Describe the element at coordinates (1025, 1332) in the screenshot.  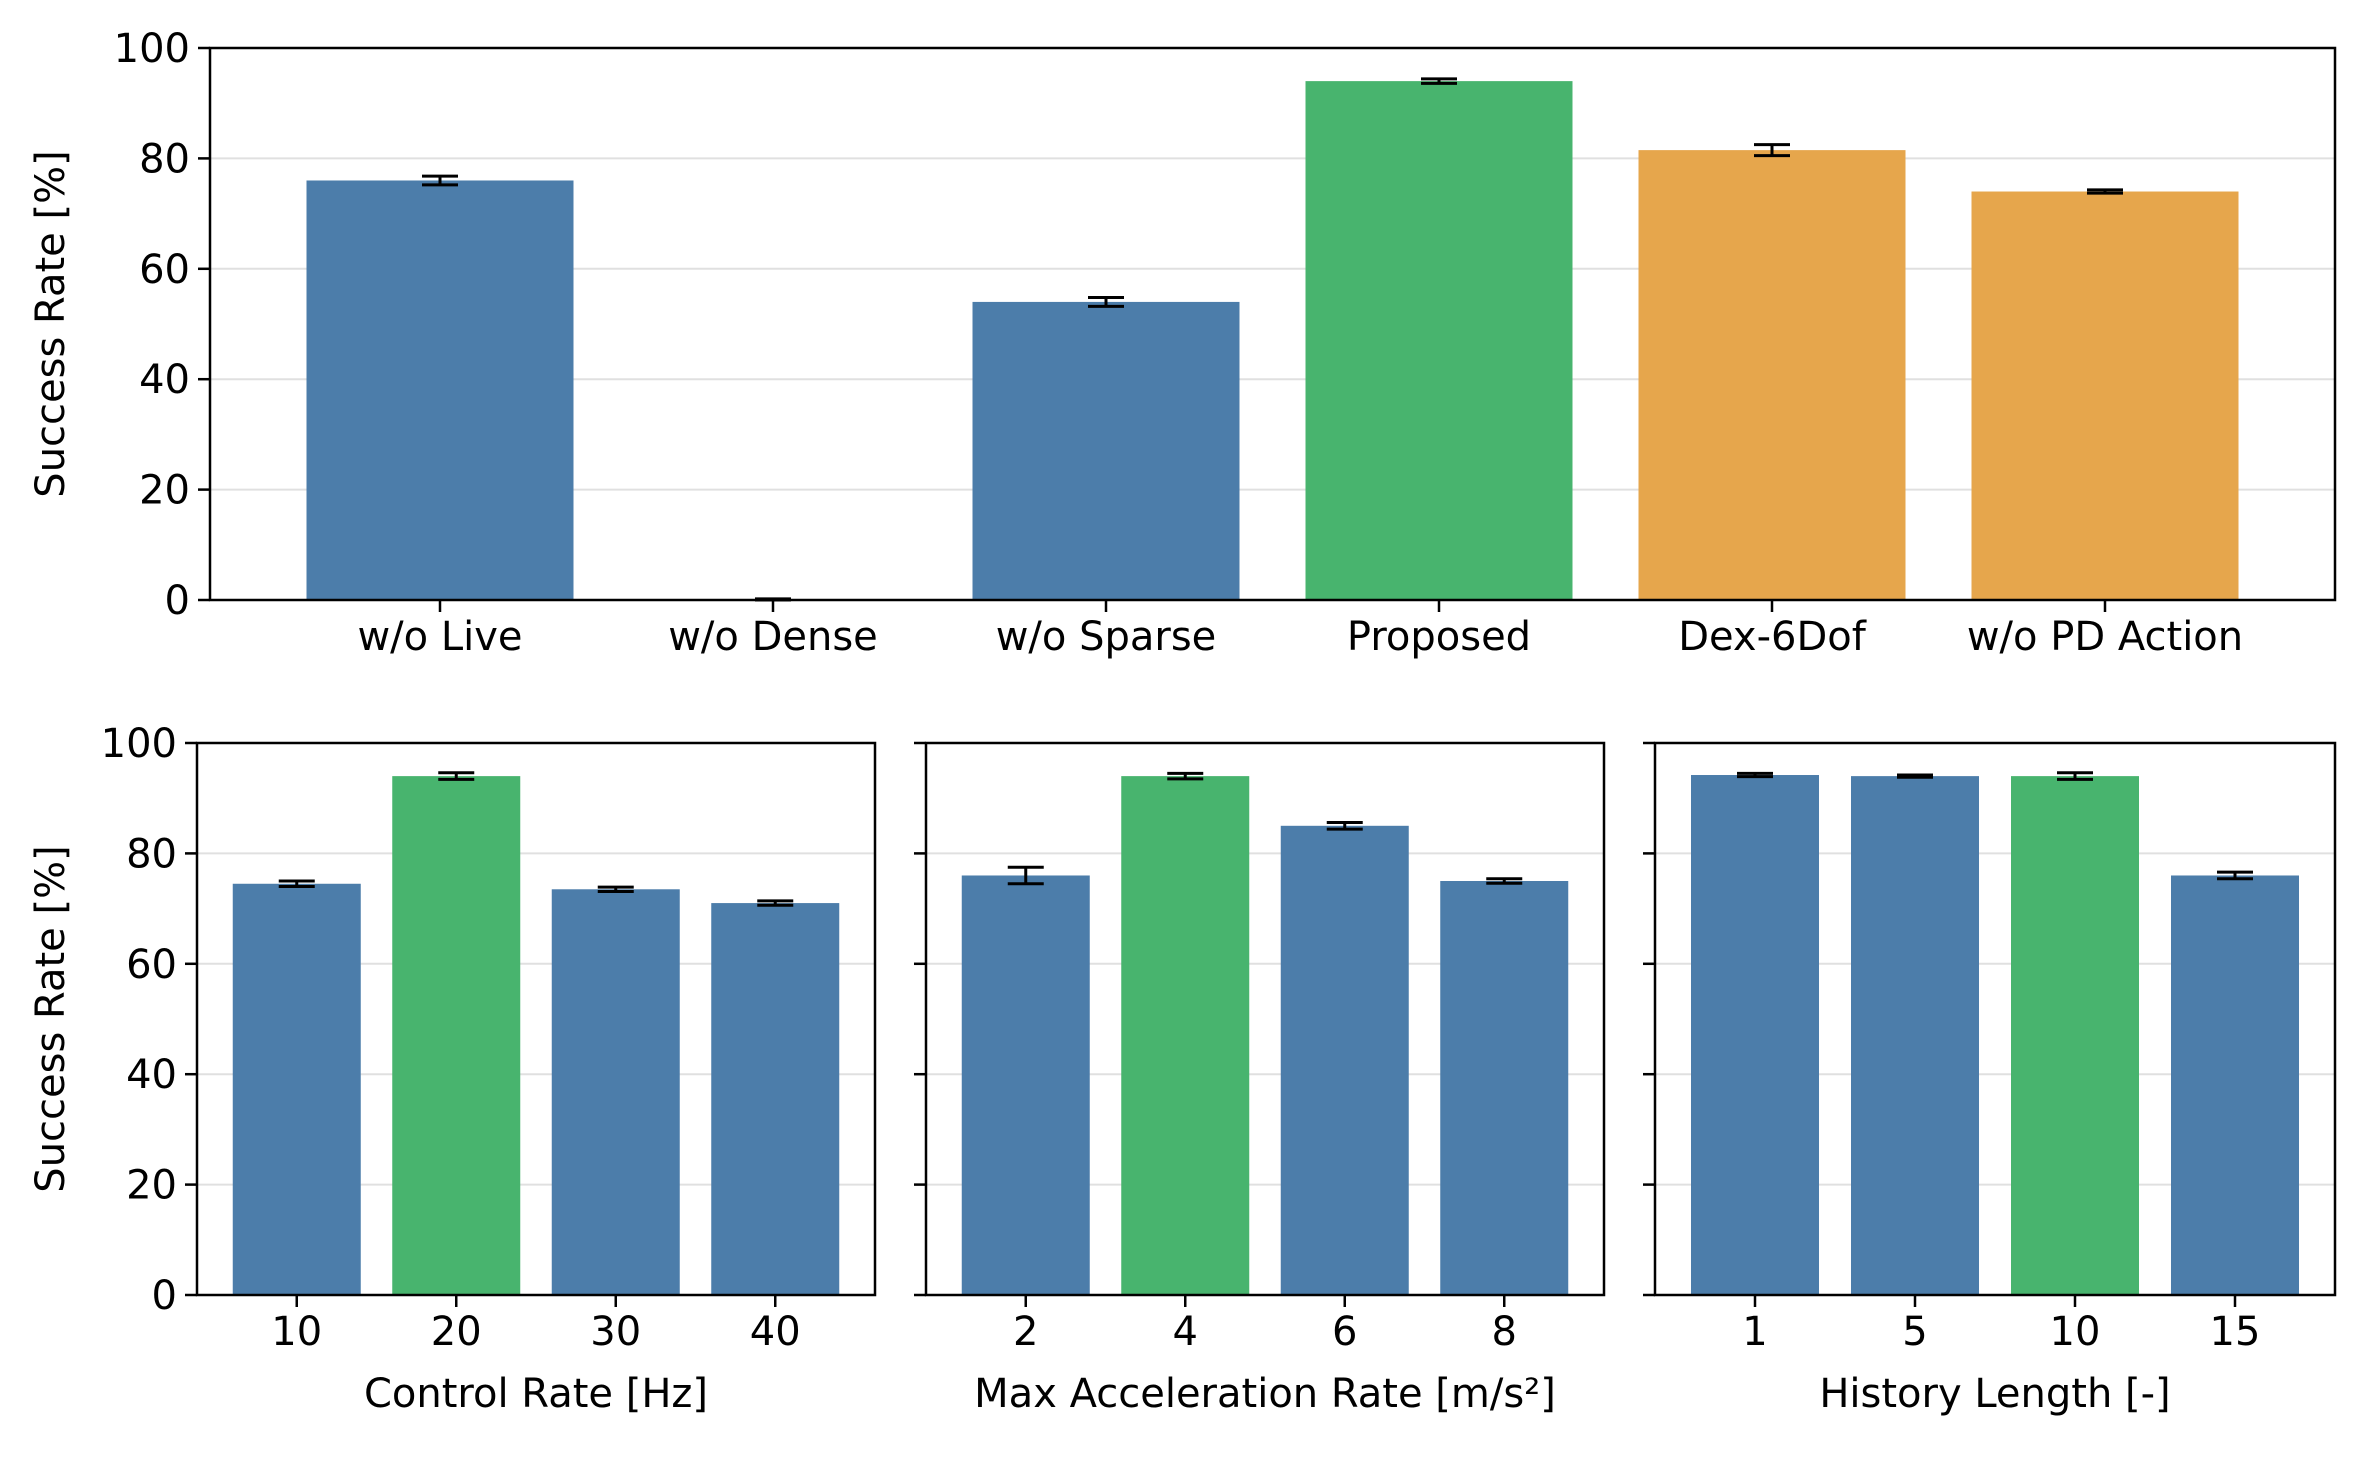
I see `x-tick-label: 2` at that location.